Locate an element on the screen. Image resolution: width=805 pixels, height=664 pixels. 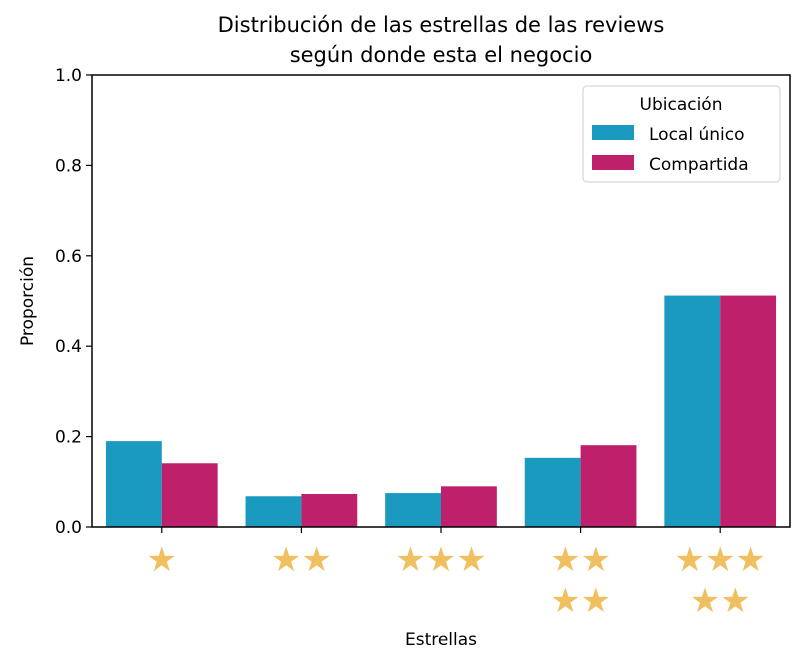
x-tick-label-4-line-0: ★★★ is located at coordinates (719, 560).